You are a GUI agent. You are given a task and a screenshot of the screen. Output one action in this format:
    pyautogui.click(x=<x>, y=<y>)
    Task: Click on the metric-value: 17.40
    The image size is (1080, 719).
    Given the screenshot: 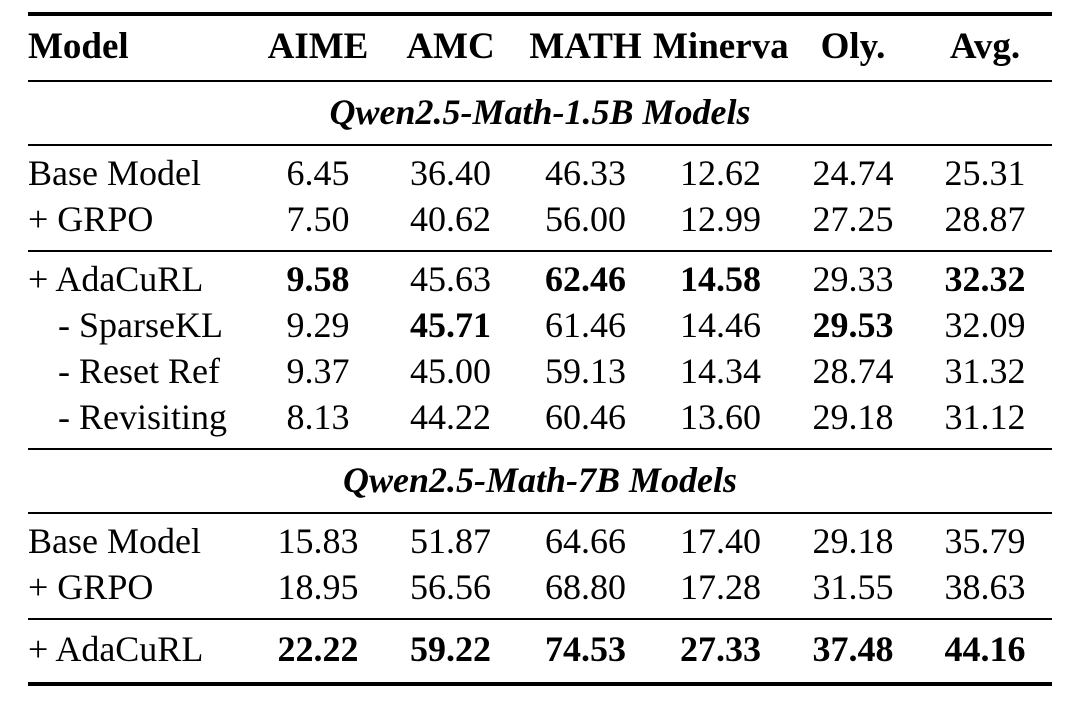 What is the action you would take?
    pyautogui.click(x=720, y=541)
    